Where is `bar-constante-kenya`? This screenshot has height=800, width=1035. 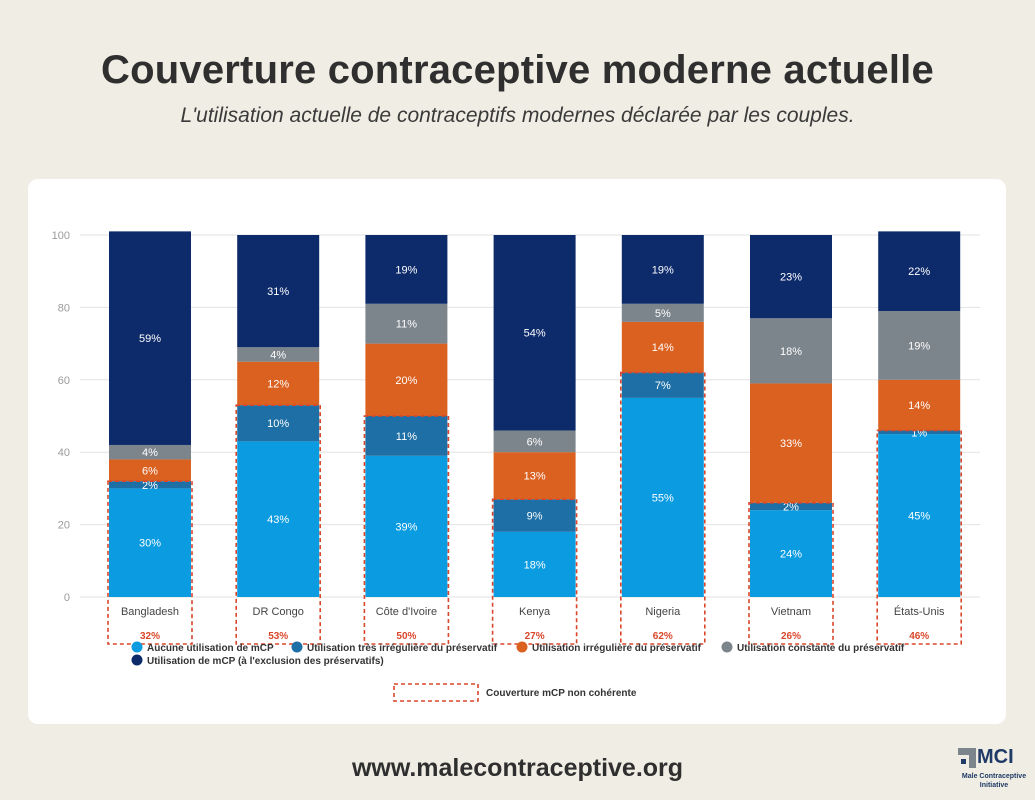 bar-constante-kenya is located at coordinates (534, 441).